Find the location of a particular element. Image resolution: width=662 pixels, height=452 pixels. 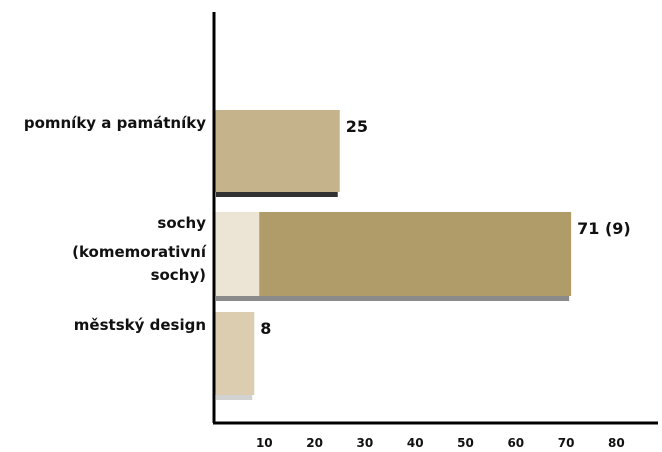

x-tick-label-50: 50 is located at coordinates (465, 443).